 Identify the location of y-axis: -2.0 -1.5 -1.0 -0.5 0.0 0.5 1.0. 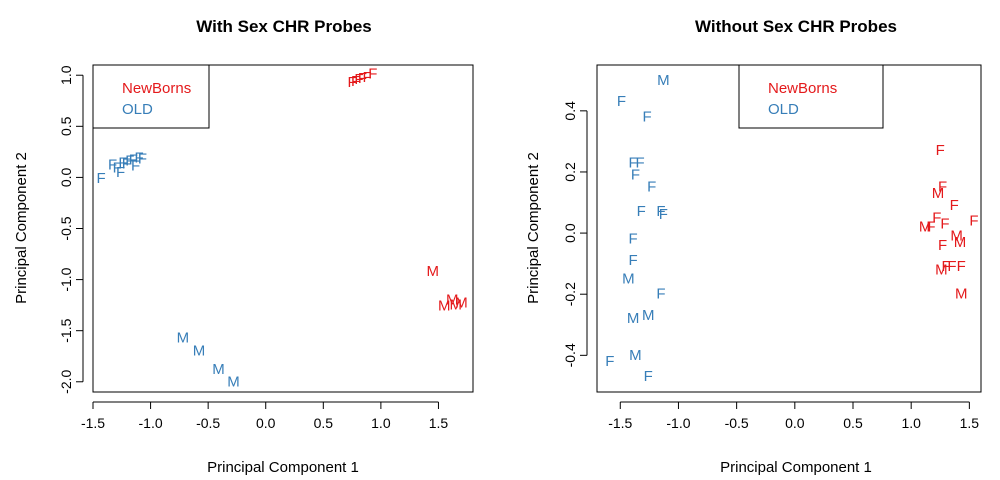
(71, 229).